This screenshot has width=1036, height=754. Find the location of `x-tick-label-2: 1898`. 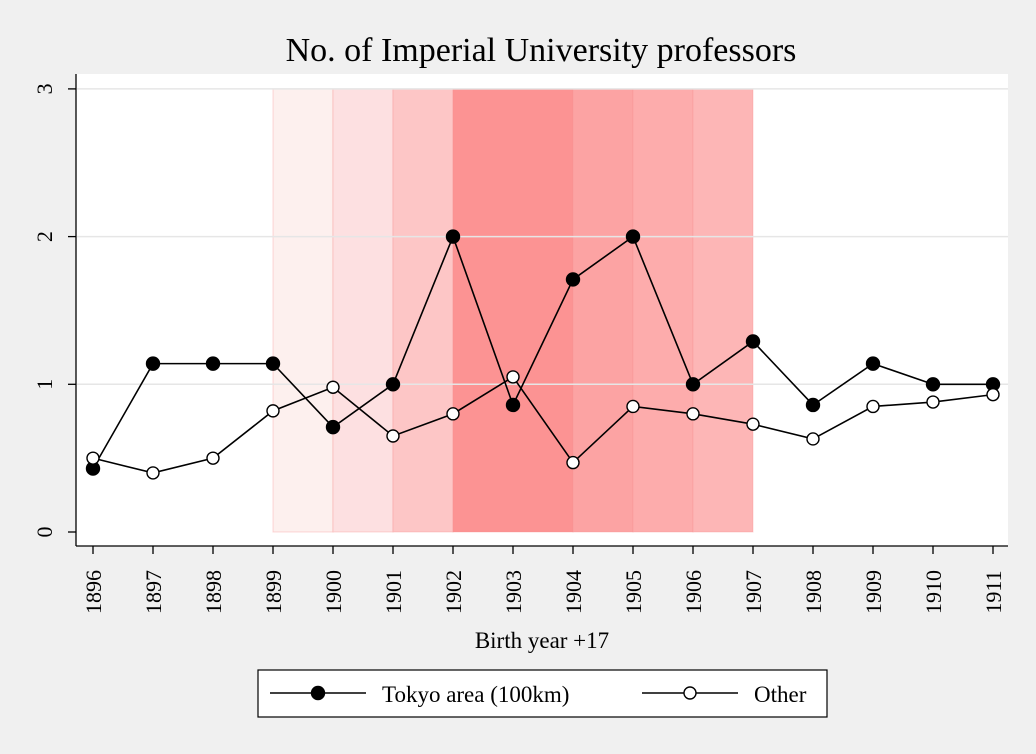

x-tick-label-2: 1898 is located at coordinates (213, 592).